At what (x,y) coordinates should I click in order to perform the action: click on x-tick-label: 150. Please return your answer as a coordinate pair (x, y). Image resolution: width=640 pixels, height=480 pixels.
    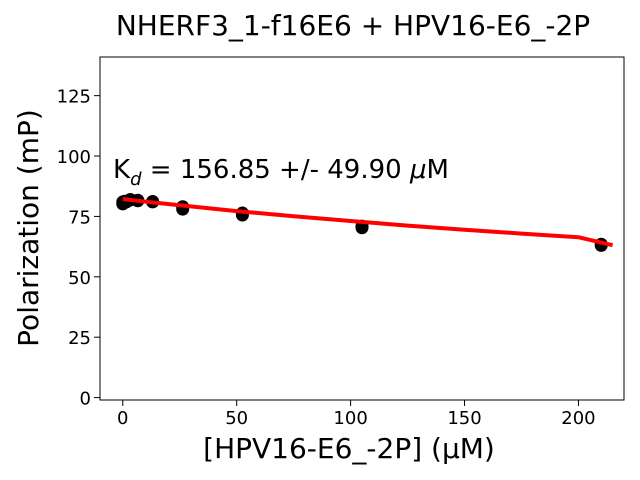
    Looking at the image, I should click on (464, 418).